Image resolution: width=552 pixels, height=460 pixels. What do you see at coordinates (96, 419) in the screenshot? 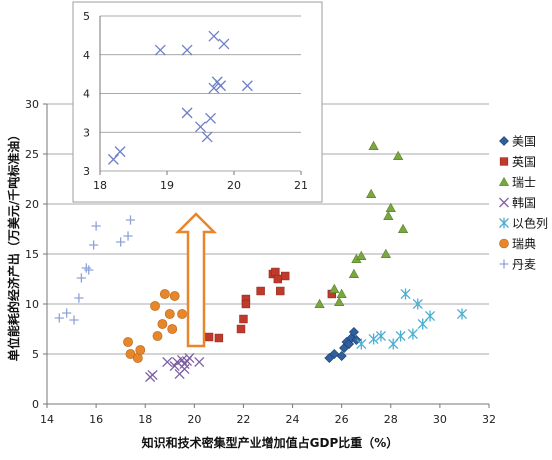
I see `main-x-tick-label: 16` at bounding box center [96, 419].